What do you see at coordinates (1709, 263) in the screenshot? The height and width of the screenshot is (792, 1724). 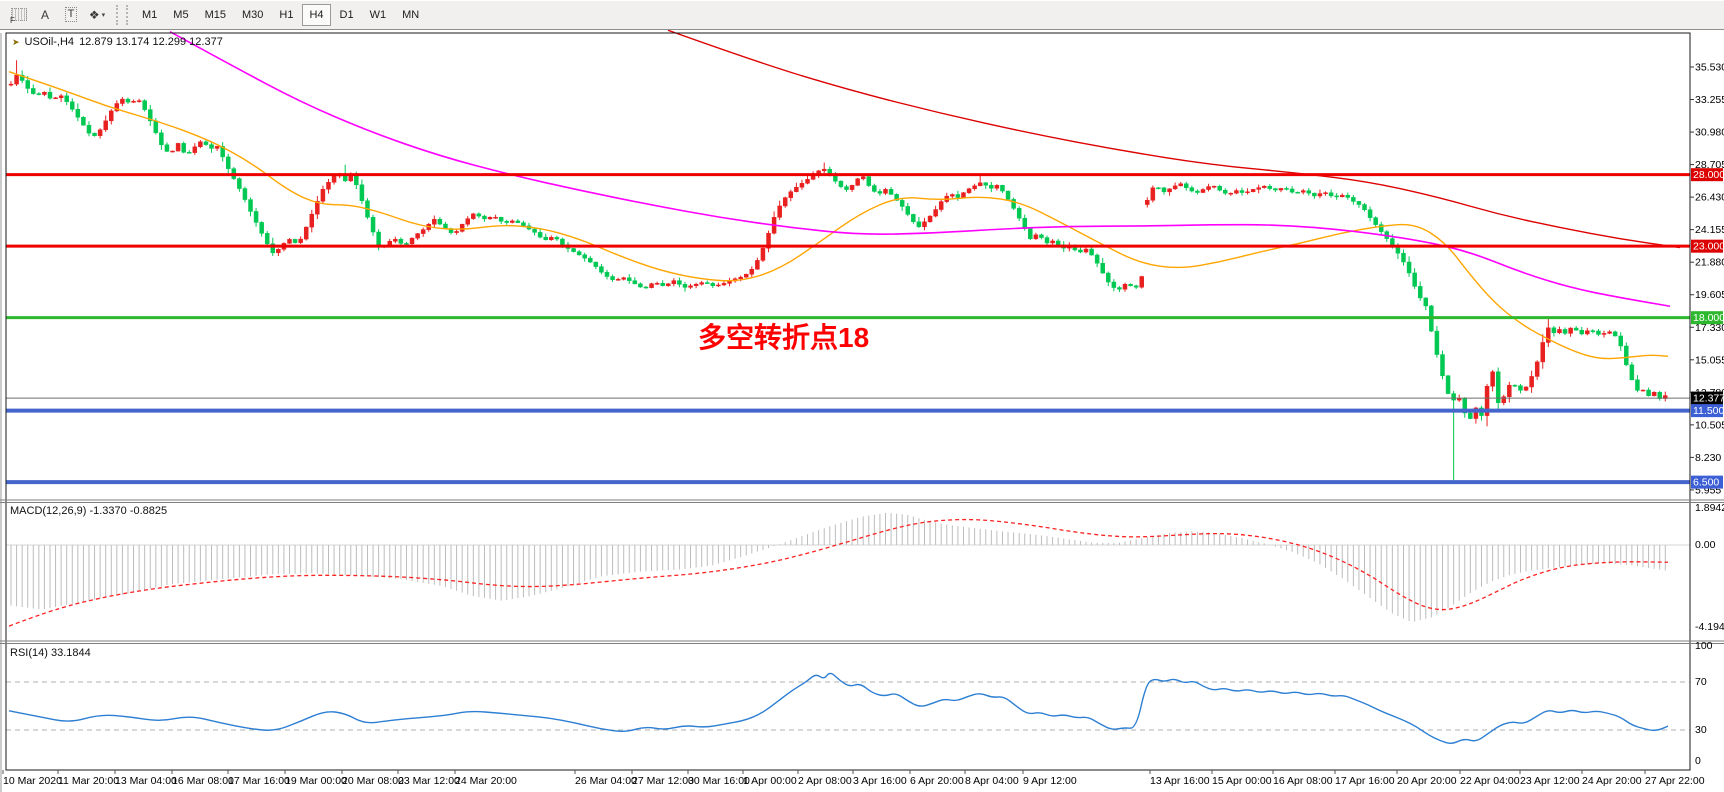 I see `svg-text: 21.880` at bounding box center [1709, 263].